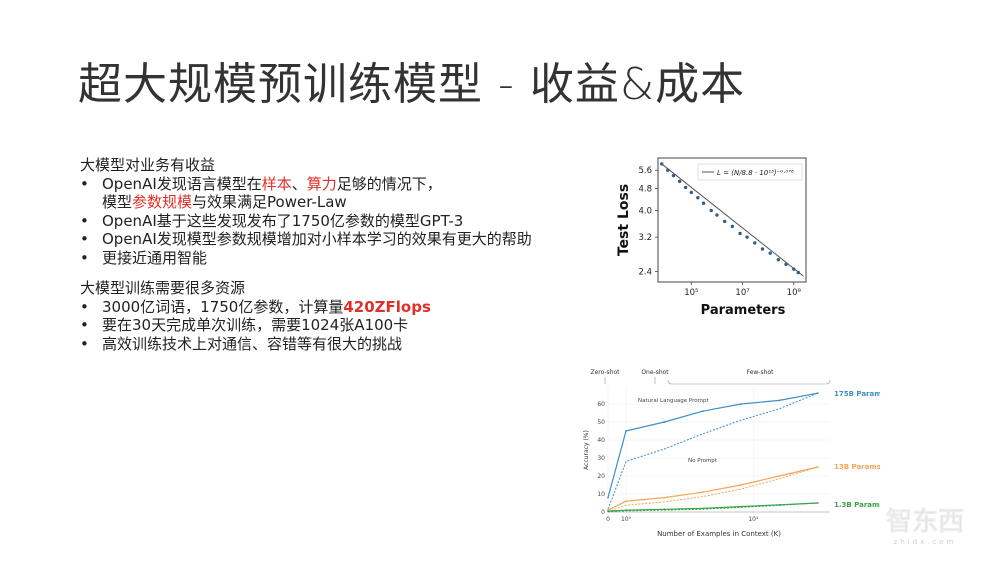 The height and width of the screenshot is (562, 1000). What do you see at coordinates (601, 422) in the screenshot?
I see `y-tick-label: 50` at bounding box center [601, 422].